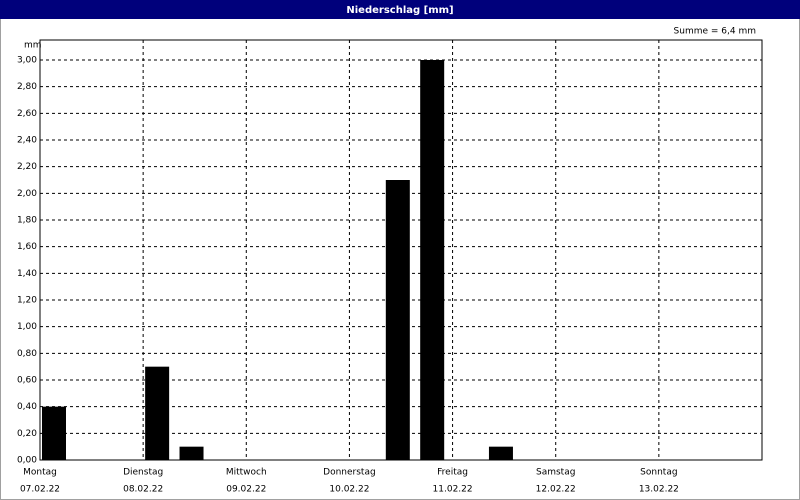 The image size is (800, 500). I want to click on x-date-label: 13.02.22, so click(659, 490).